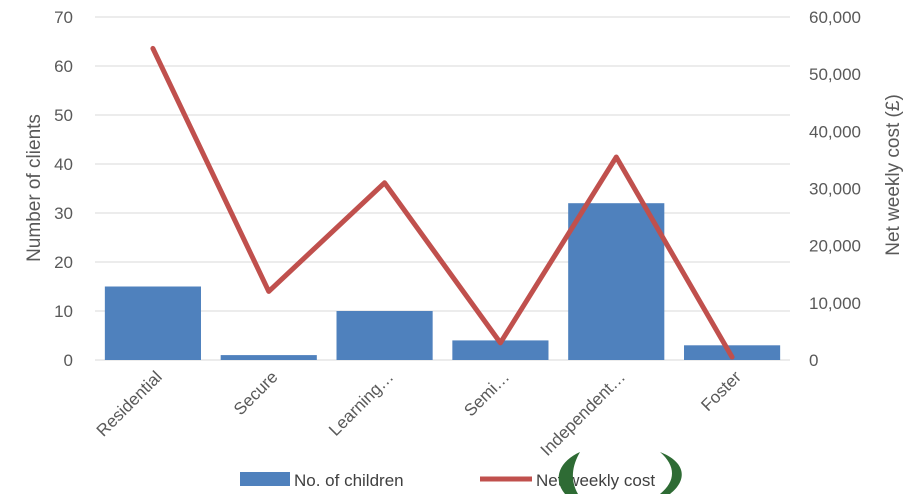  Describe the element at coordinates (63, 17) in the screenshot. I see `y-tick-label: 70` at that location.